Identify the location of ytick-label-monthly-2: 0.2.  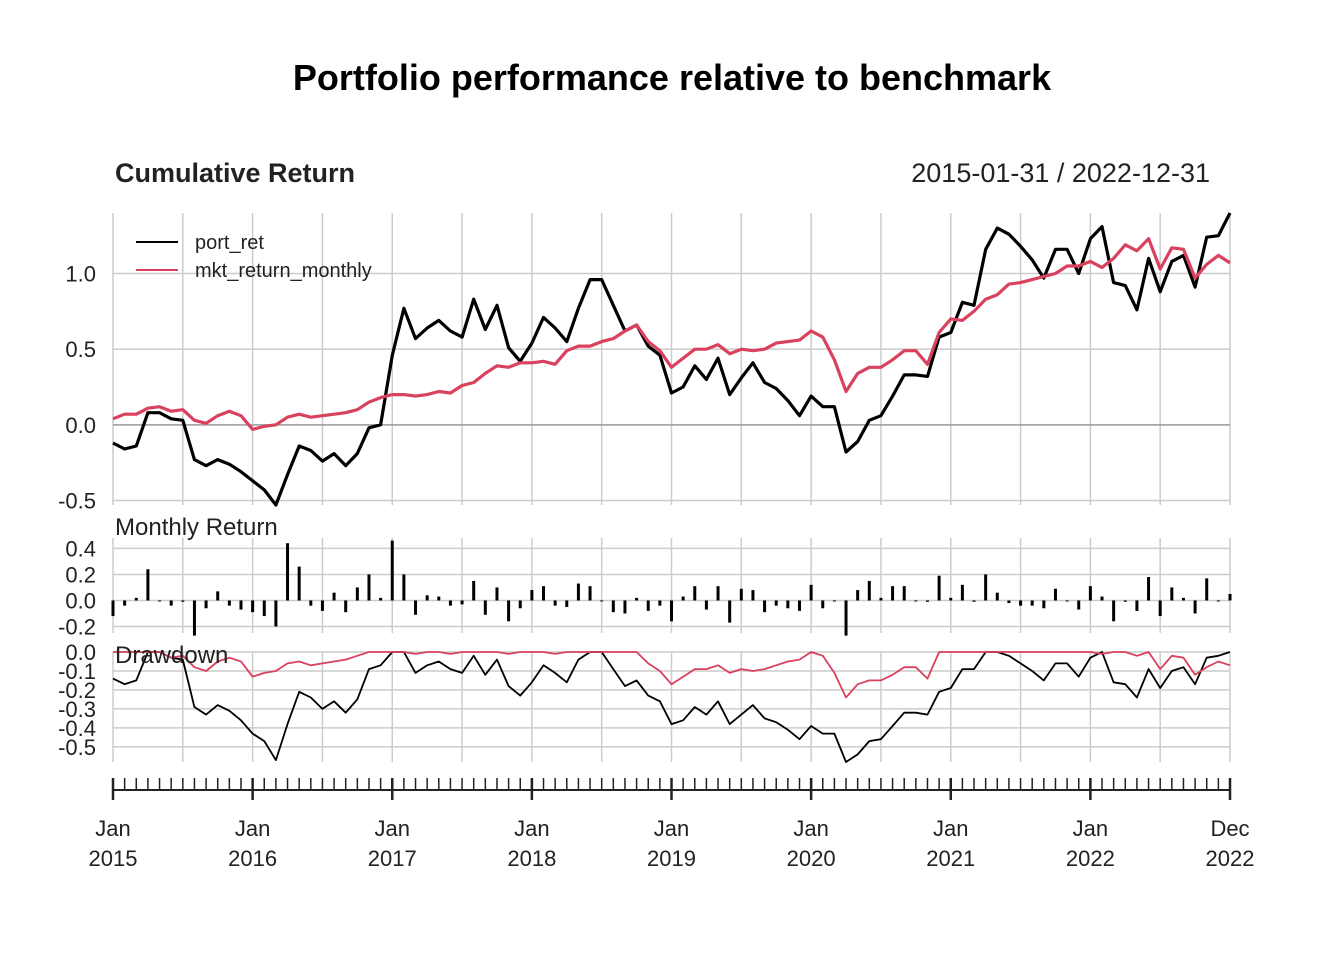
(80, 574).